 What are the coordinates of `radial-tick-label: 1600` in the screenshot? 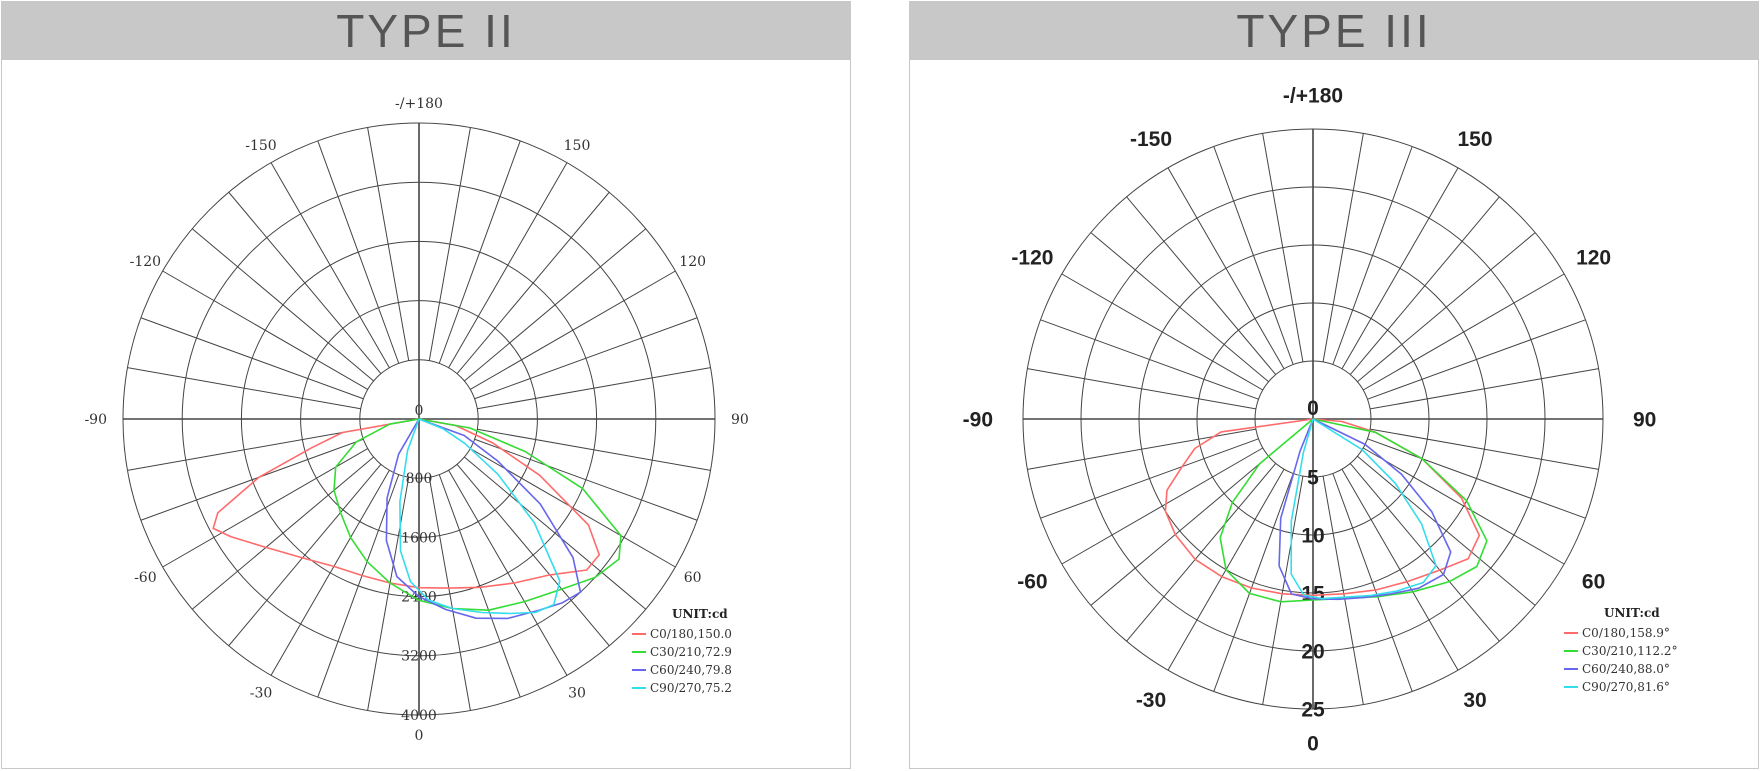 It's located at (419, 538).